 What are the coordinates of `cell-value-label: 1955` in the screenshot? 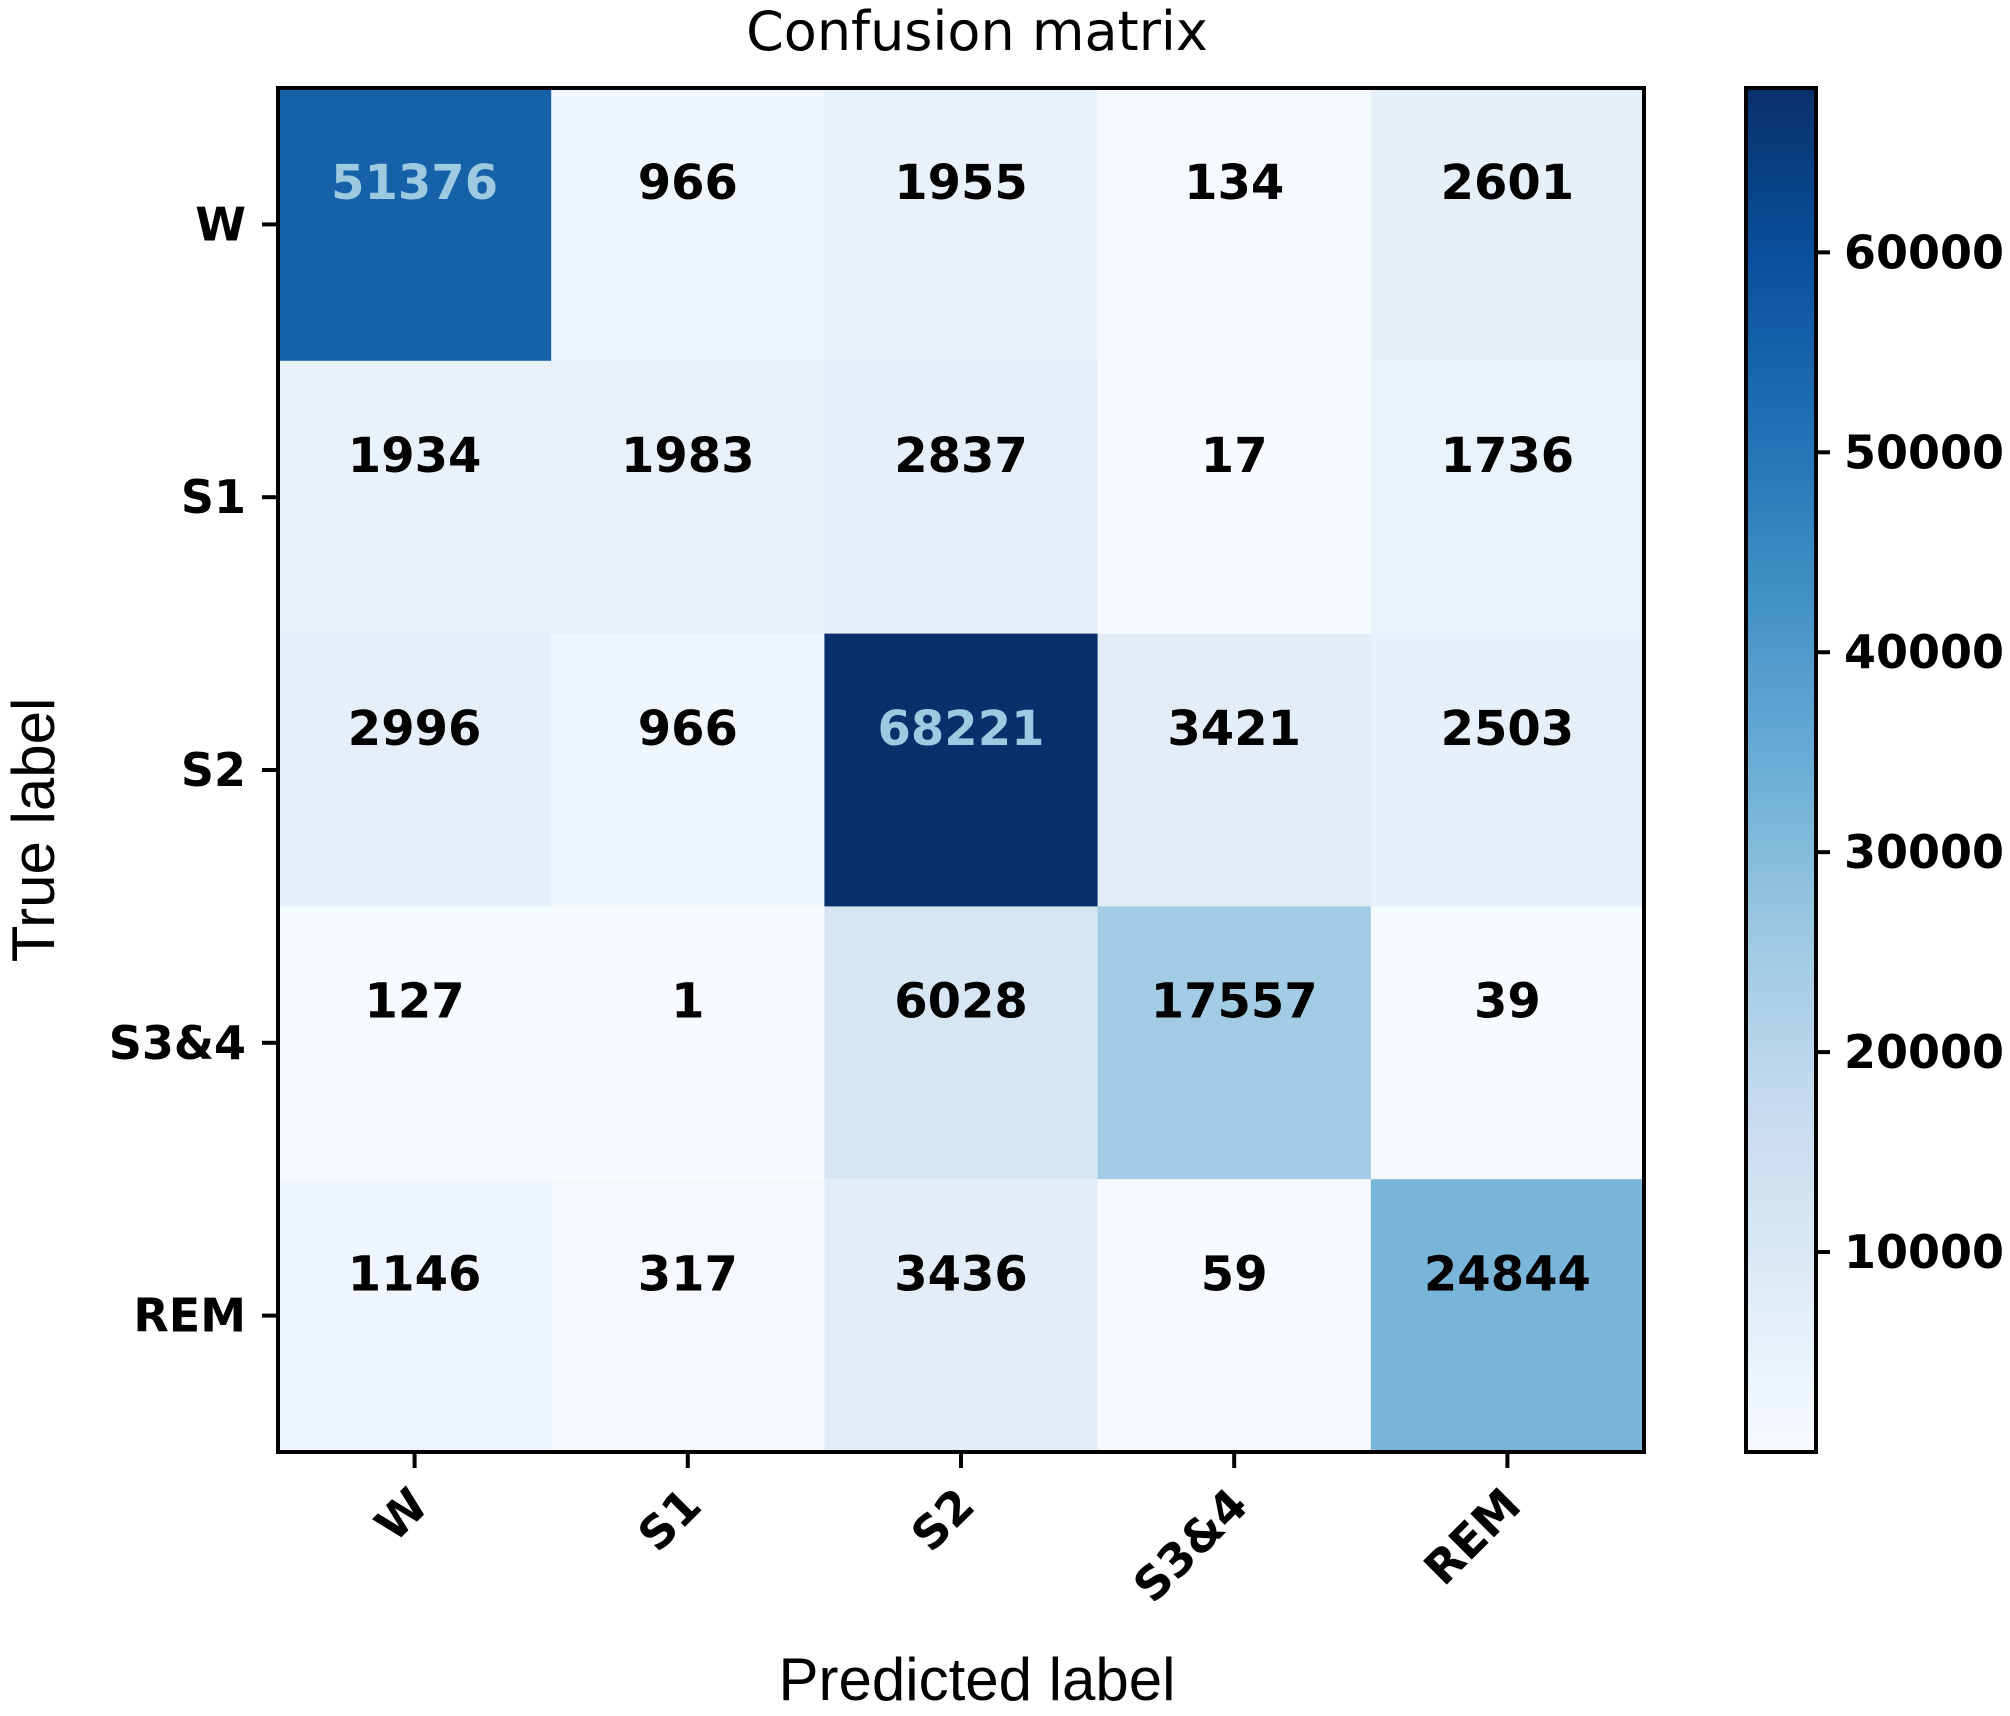 It's located at (961, 183).